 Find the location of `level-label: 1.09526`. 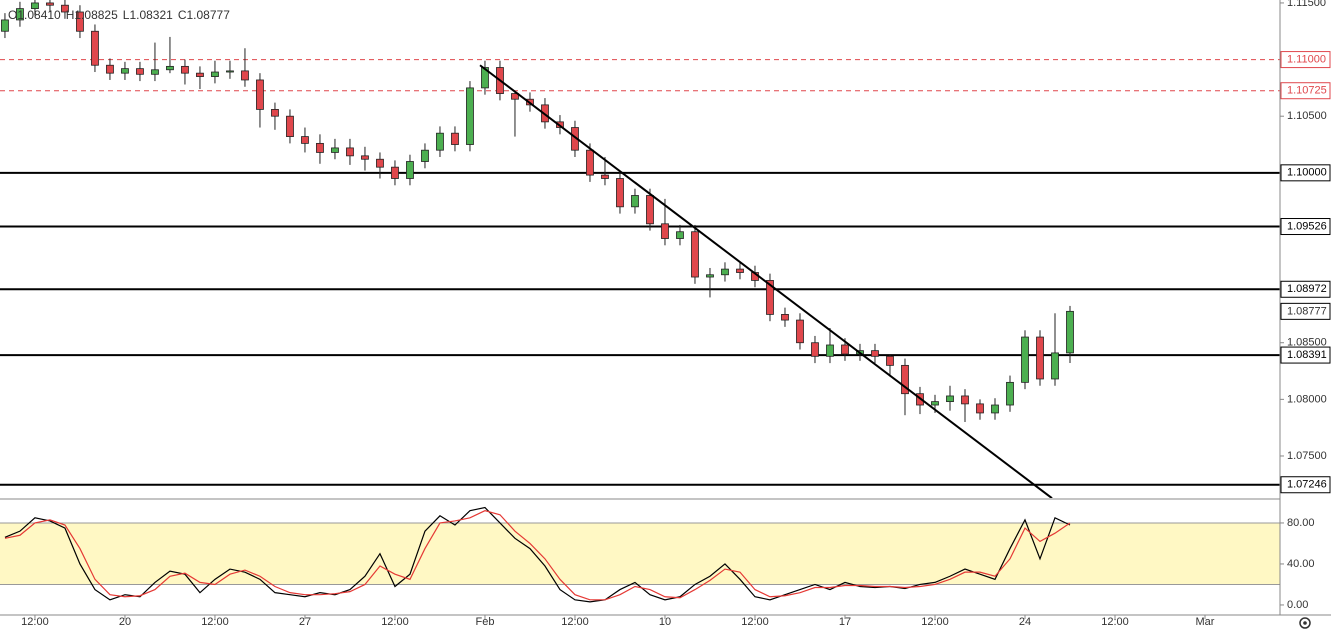

level-label: 1.09526 is located at coordinates (1307, 226).